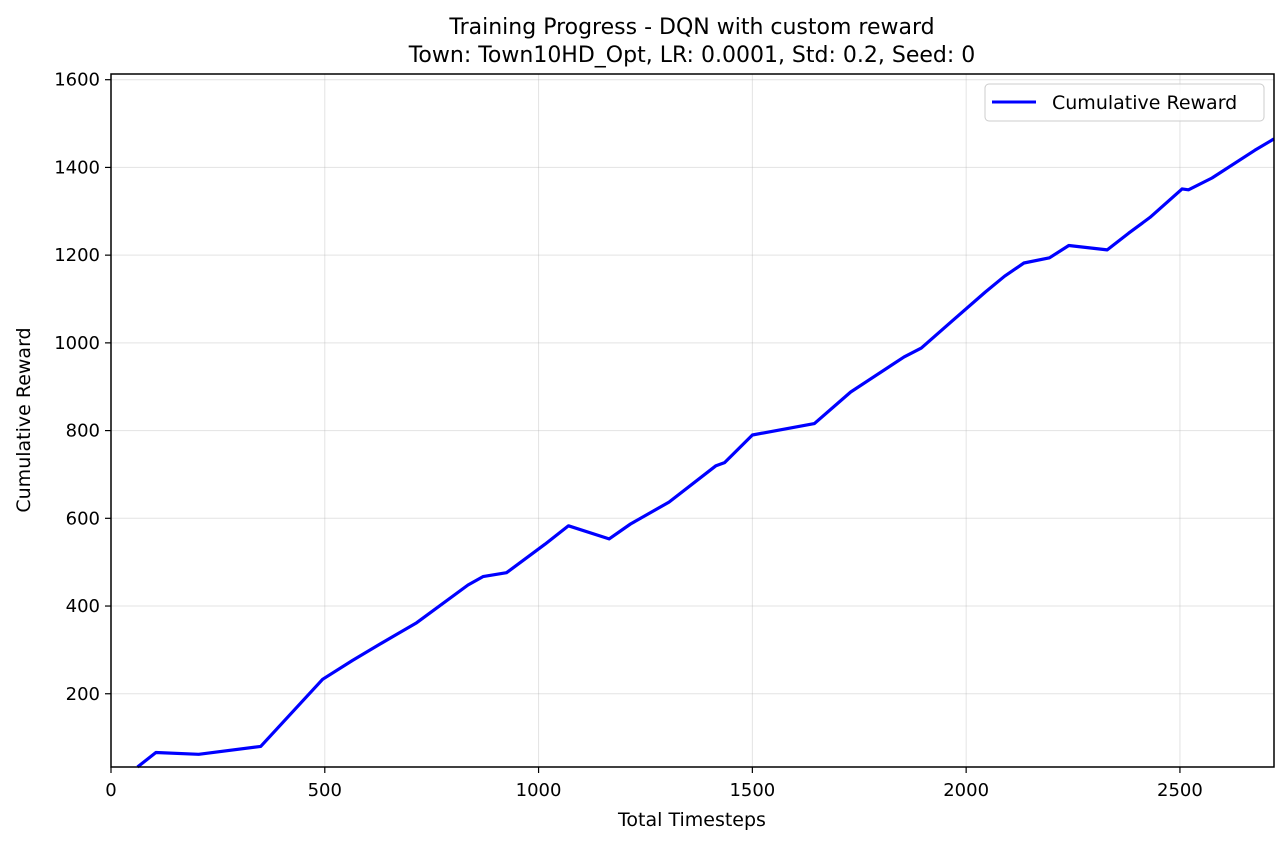 The height and width of the screenshot is (845, 1288). Describe the element at coordinates (691, 820) in the screenshot. I see `x-axis-label: Total Timesteps` at that location.